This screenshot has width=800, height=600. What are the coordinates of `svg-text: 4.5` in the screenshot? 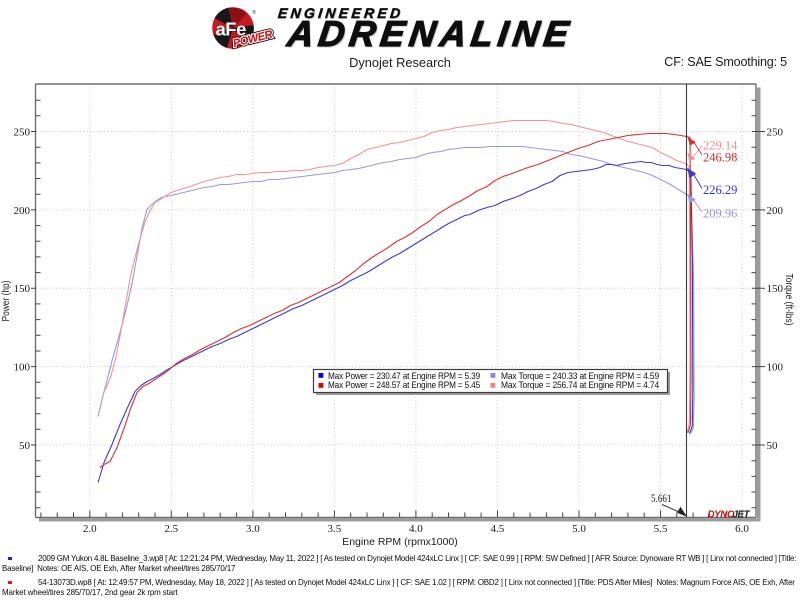 It's located at (498, 529).